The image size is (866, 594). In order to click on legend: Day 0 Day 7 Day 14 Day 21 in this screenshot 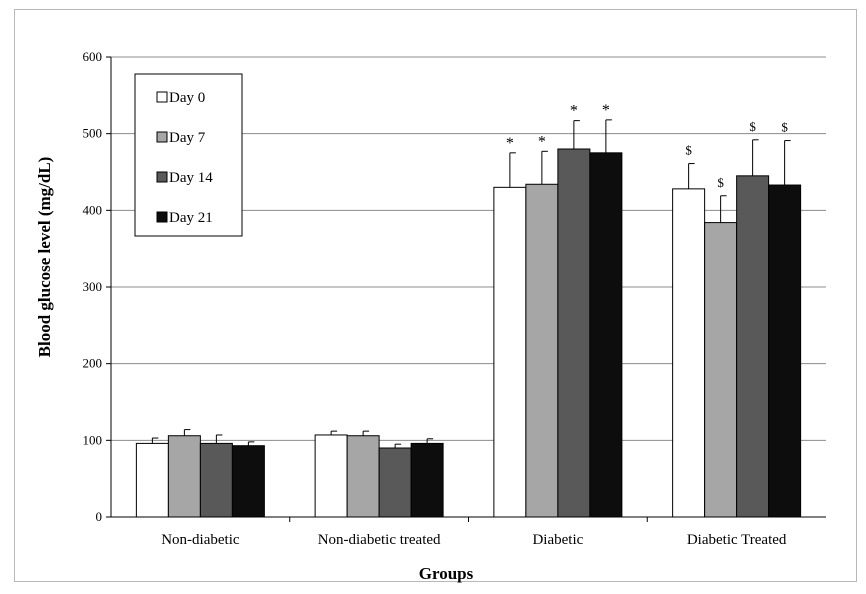, I will do `click(188, 155)`.